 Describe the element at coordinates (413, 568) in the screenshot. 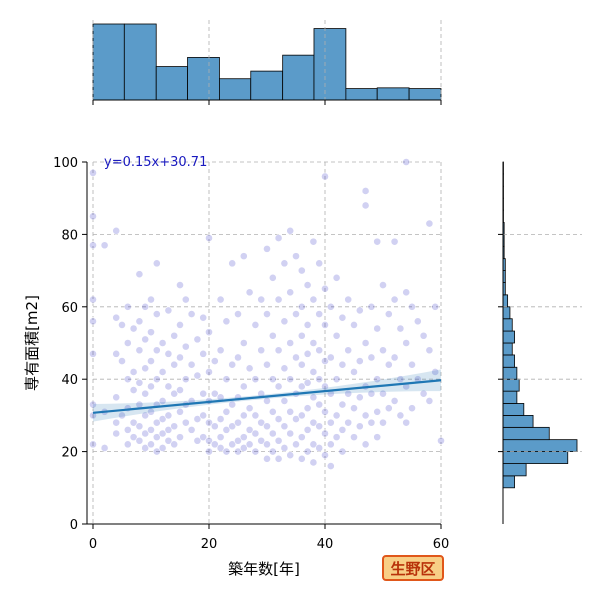

I see `district-badge: 生野区` at that location.